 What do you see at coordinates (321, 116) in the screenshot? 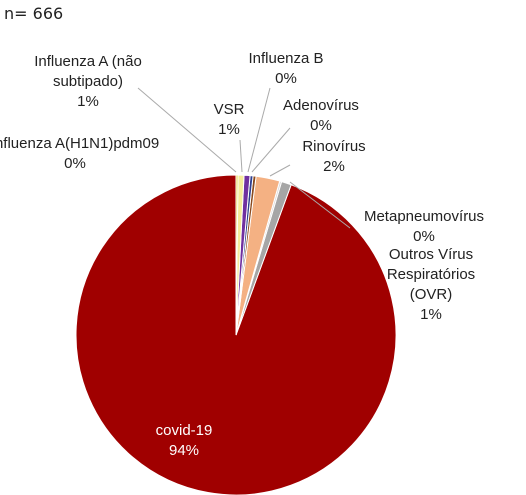
I see `data-label: Adenovírus 0%` at bounding box center [321, 116].